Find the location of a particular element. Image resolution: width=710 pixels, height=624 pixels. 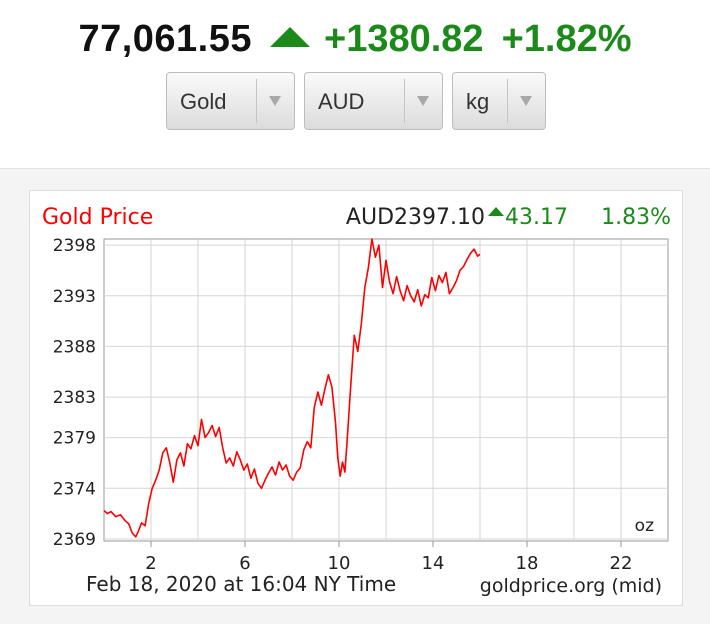

chart-change-percent: 1.83% is located at coordinates (636, 217).